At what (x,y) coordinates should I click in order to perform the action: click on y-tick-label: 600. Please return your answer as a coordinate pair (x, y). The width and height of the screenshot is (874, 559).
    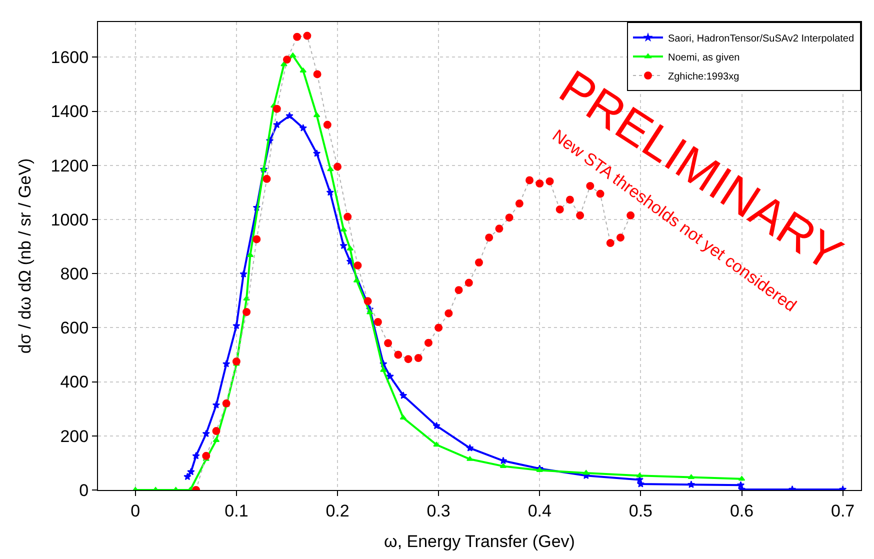
    Looking at the image, I should click on (74, 328).